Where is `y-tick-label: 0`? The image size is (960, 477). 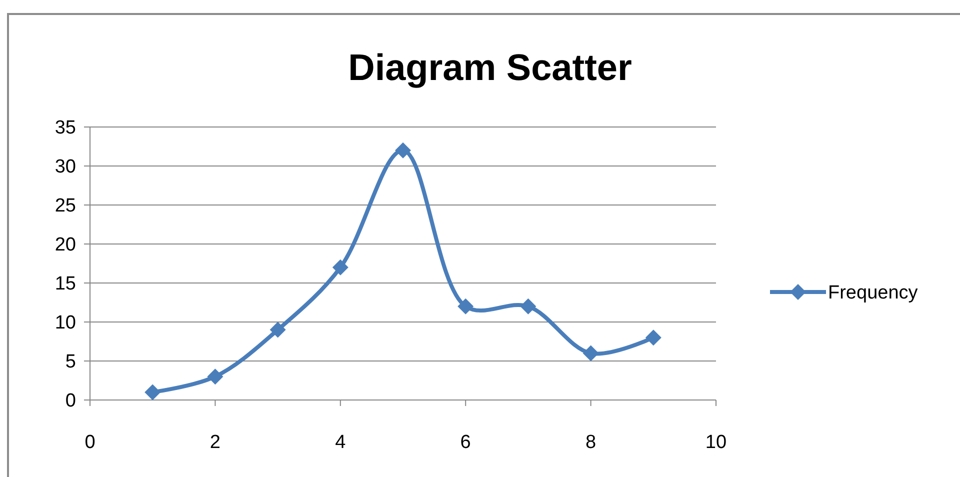
y-tick-label: 0 is located at coordinates (70, 401).